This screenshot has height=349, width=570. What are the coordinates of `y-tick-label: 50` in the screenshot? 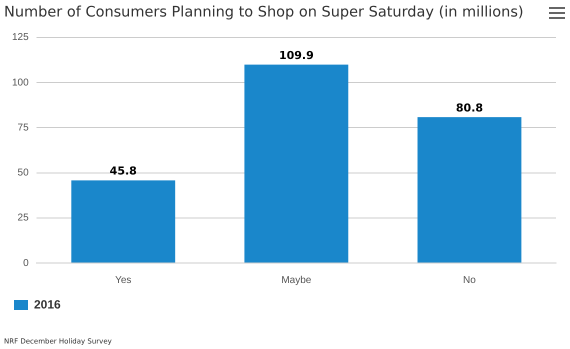 It's located at (24, 173).